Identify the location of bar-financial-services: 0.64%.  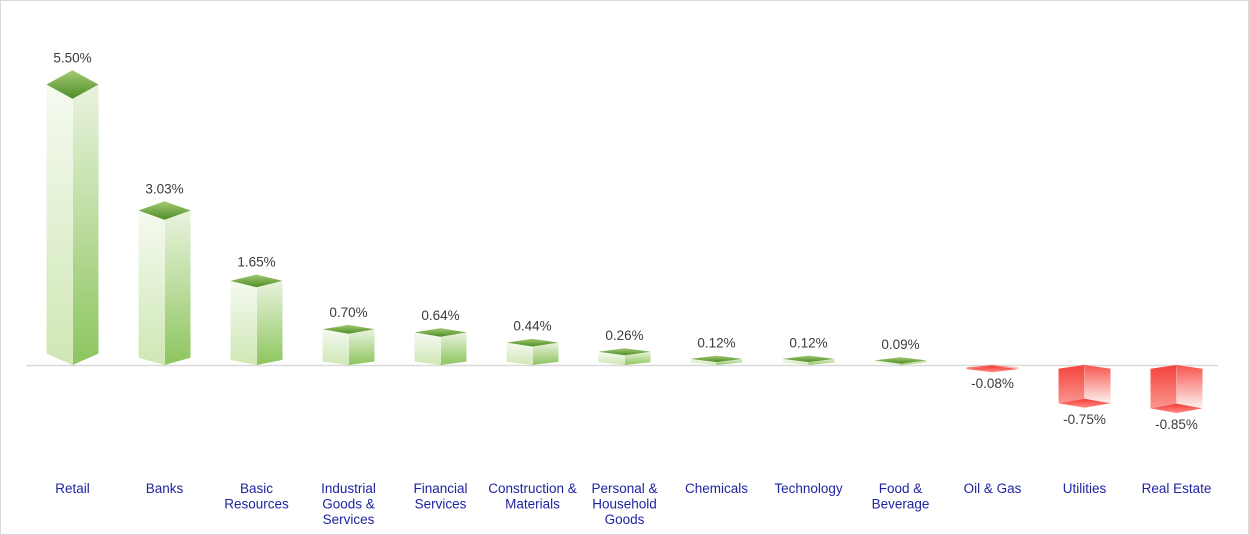
(440, 336).